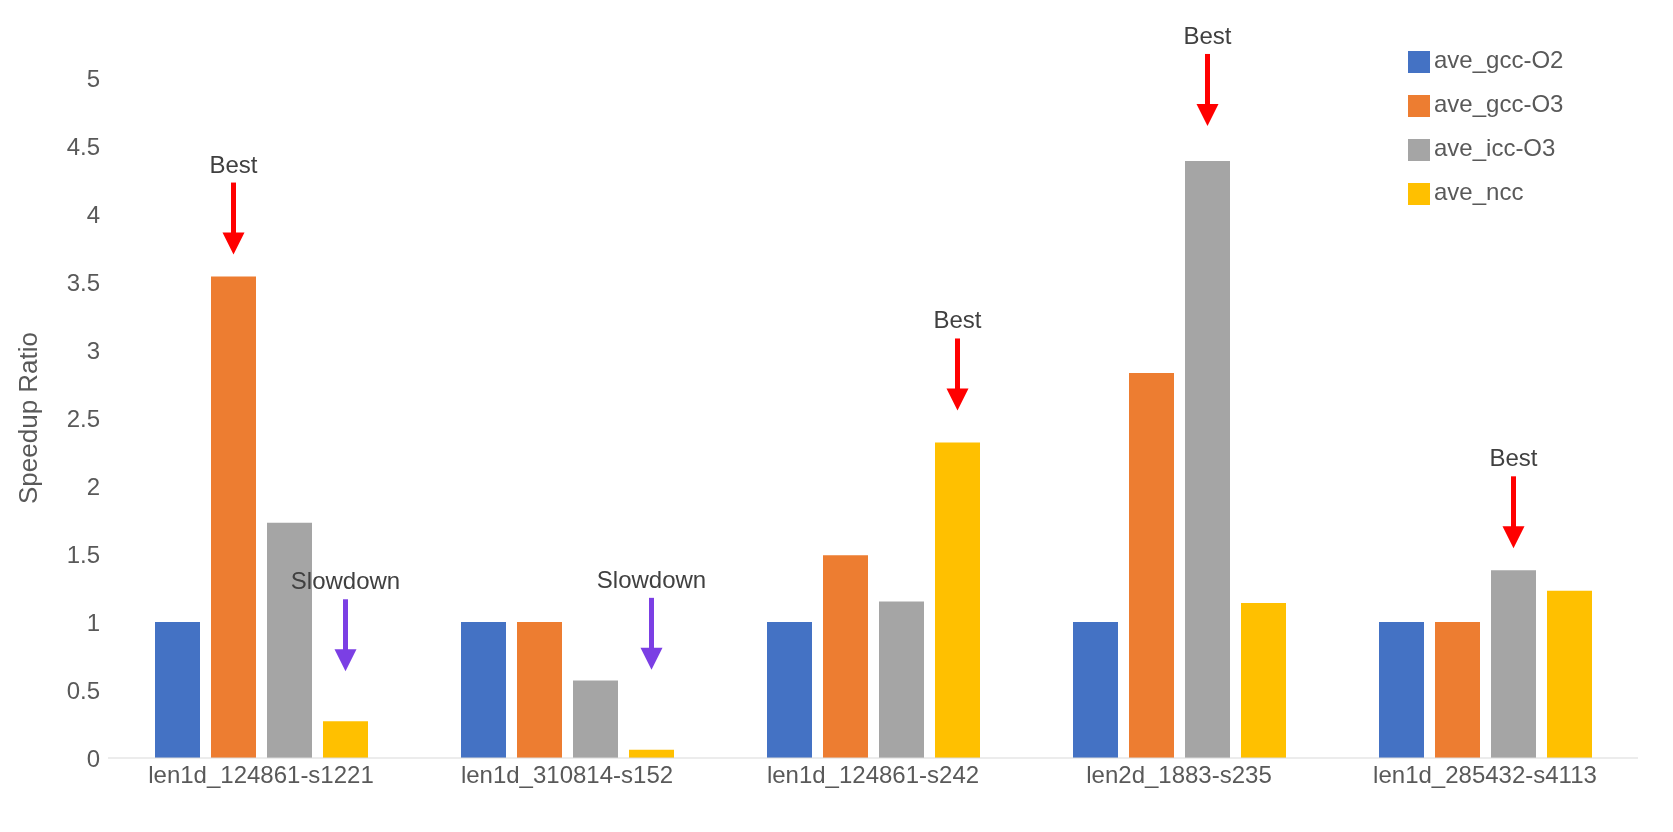  What do you see at coordinates (83, 690) in the screenshot?
I see `y-tick-label: 0.5` at bounding box center [83, 690].